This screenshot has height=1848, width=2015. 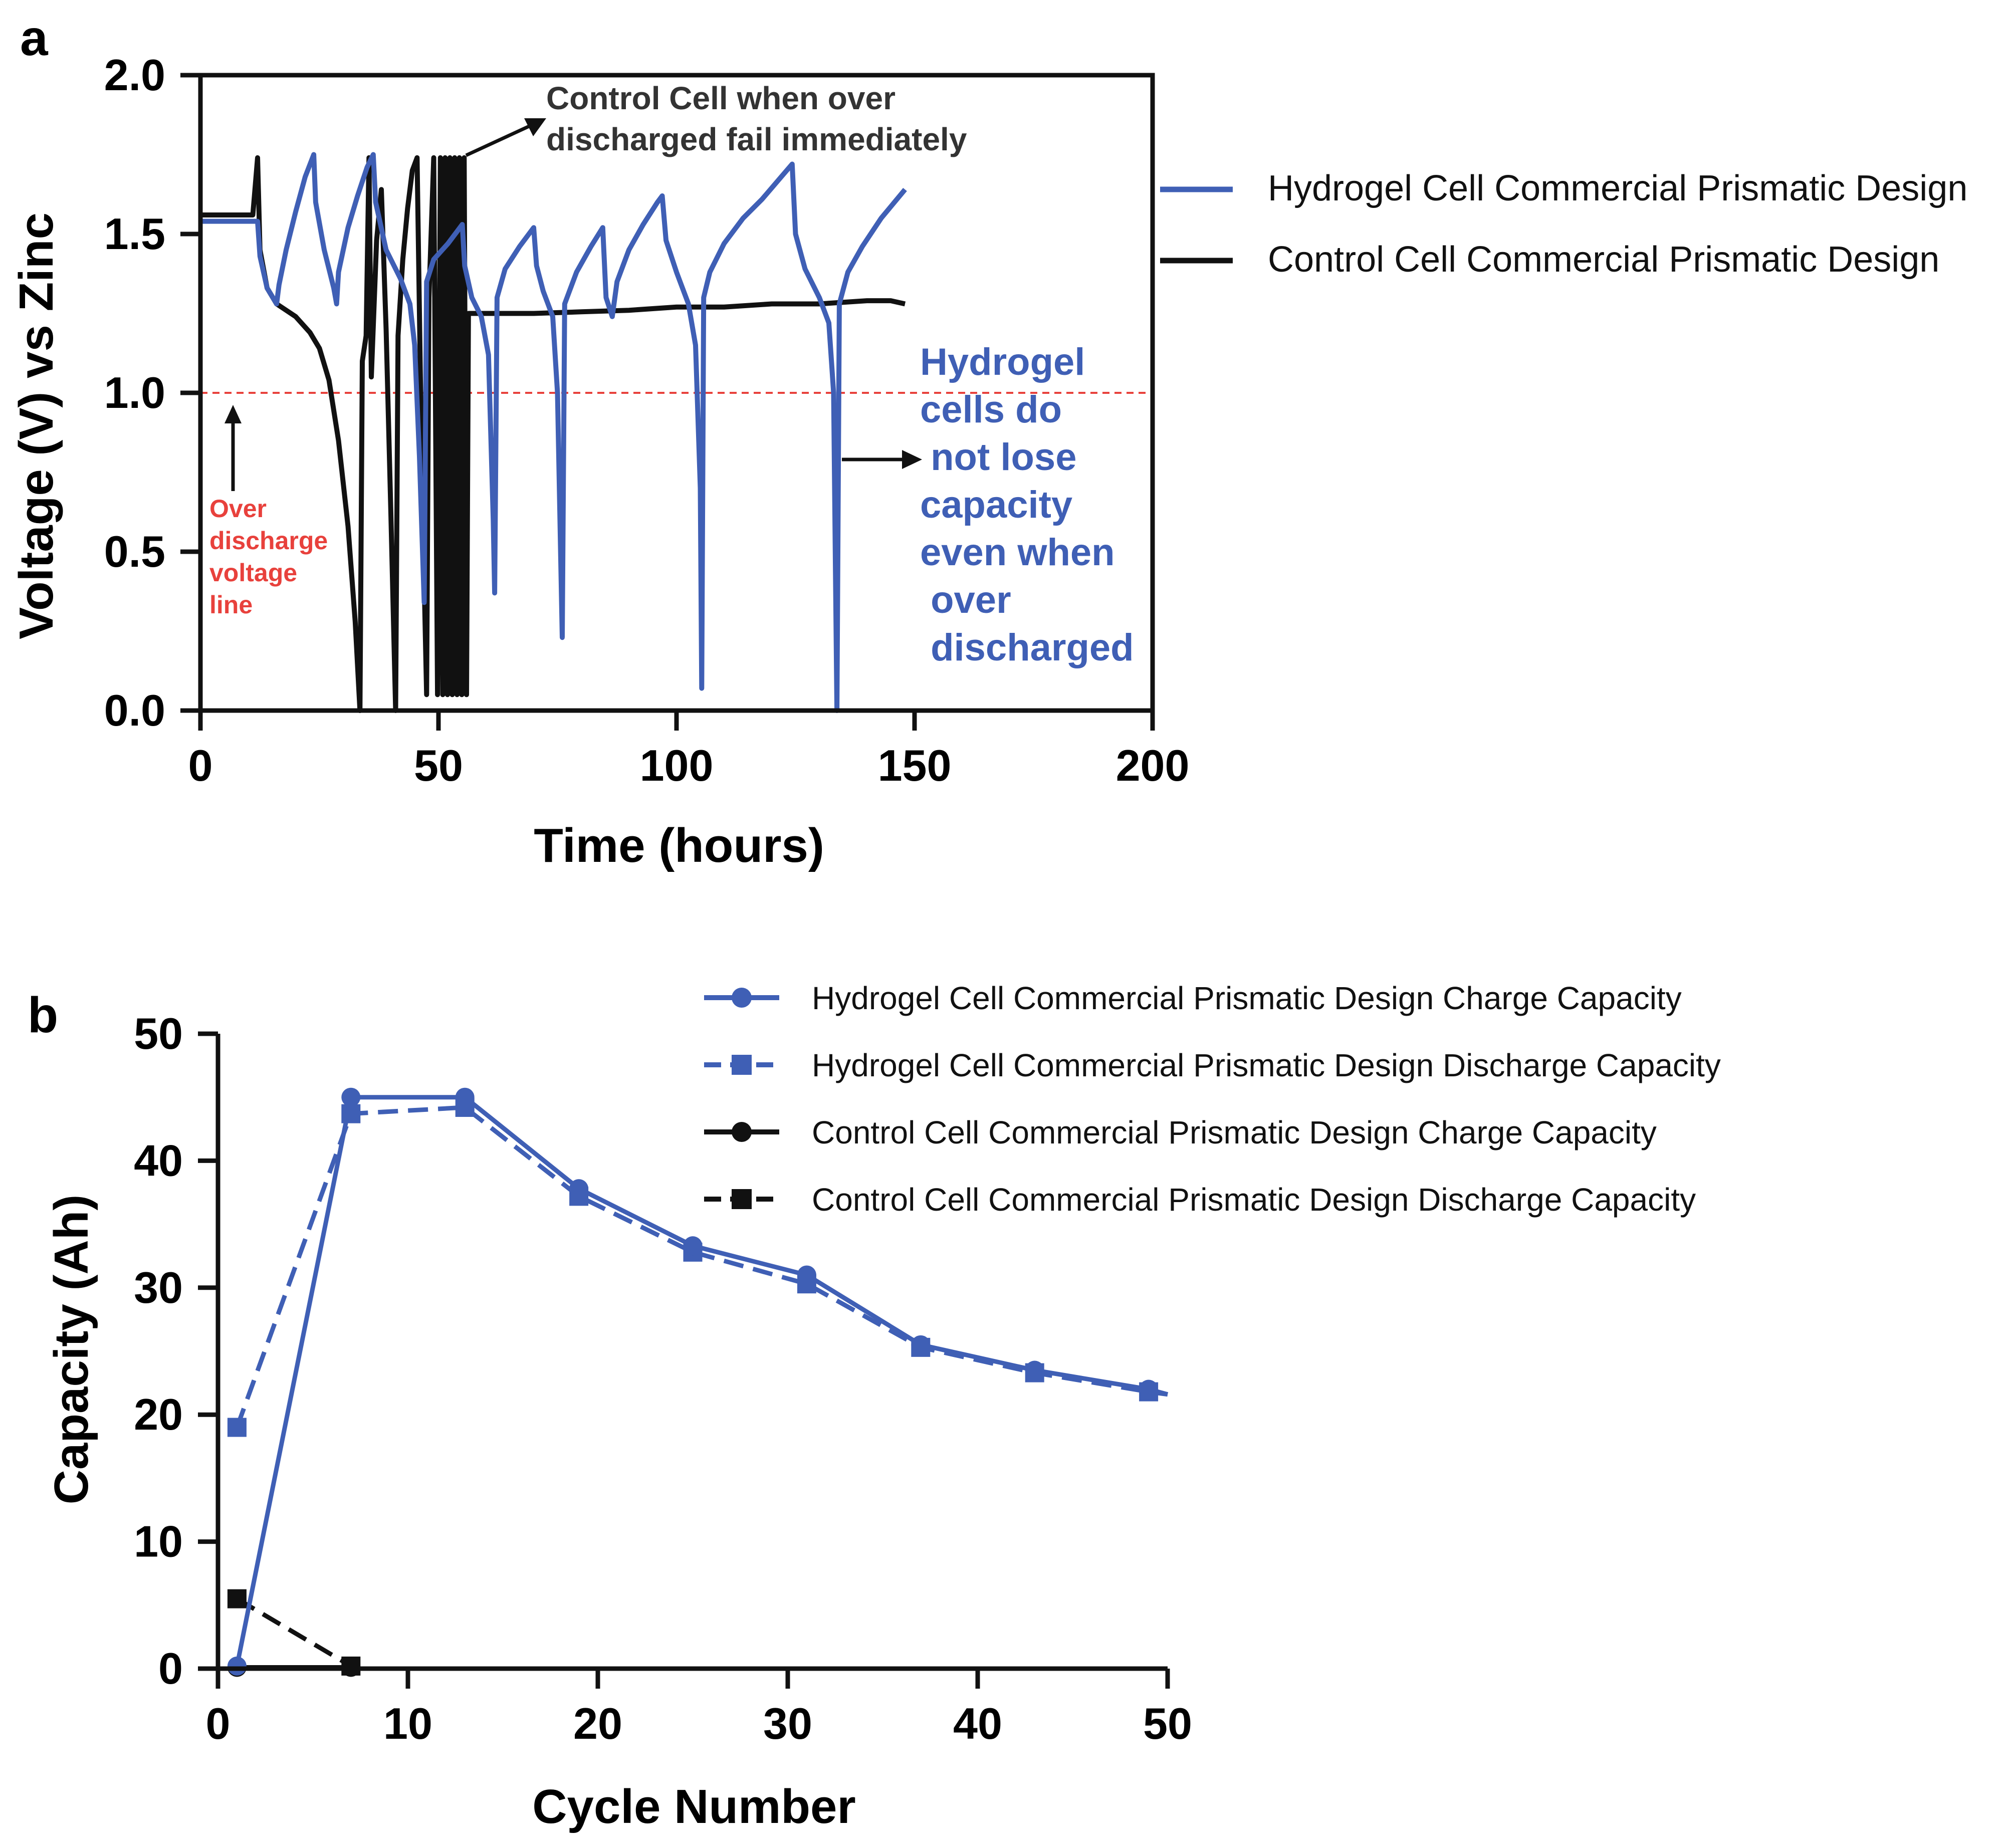 I want to click on over-discharge-line-1: Over, so click(x=238, y=509).